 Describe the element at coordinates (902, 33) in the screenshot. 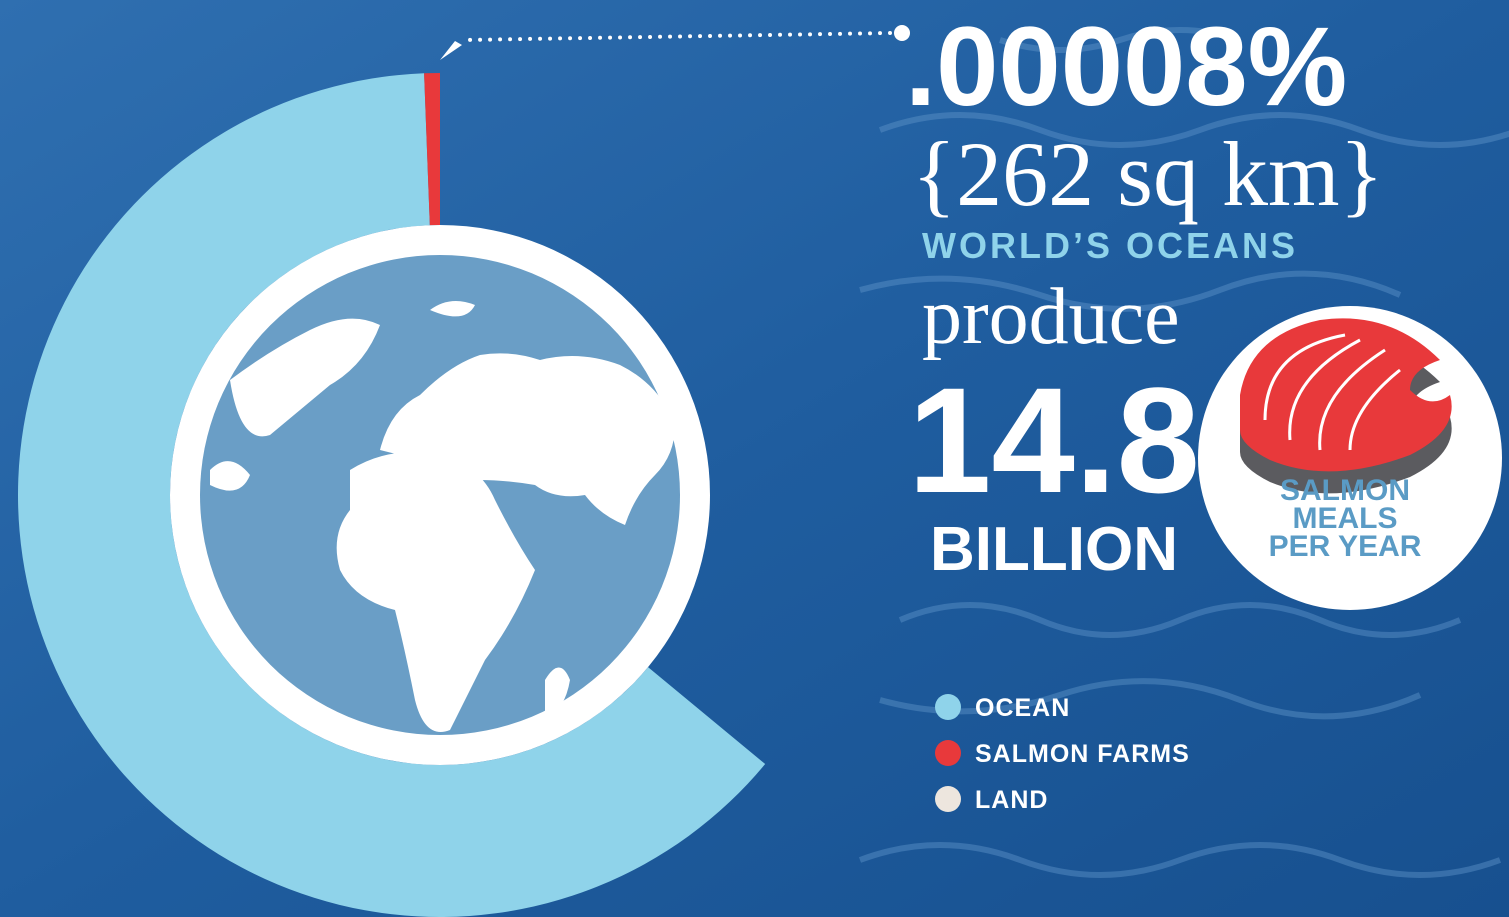

I see `pointer-dot` at that location.